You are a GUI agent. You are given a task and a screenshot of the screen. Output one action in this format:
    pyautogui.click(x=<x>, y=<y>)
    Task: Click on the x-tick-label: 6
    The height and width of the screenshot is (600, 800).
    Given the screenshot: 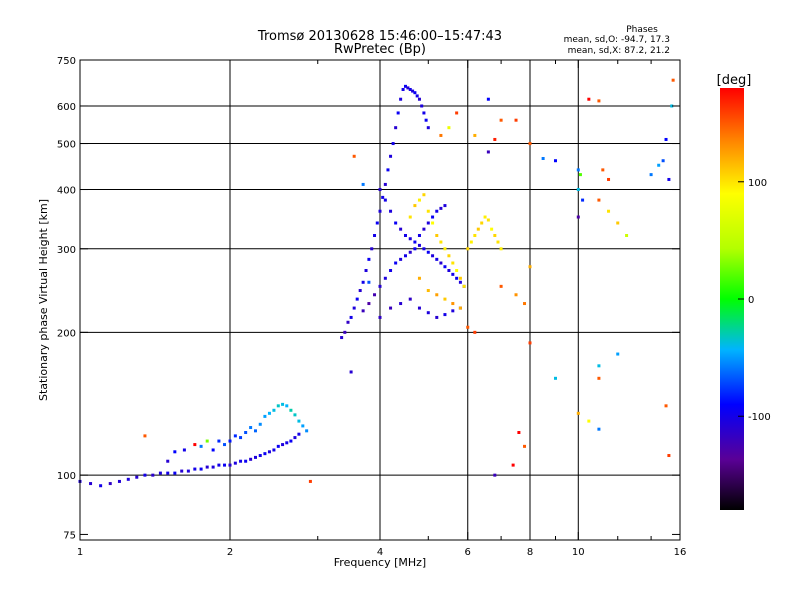 What is the action you would take?
    pyautogui.click(x=468, y=552)
    